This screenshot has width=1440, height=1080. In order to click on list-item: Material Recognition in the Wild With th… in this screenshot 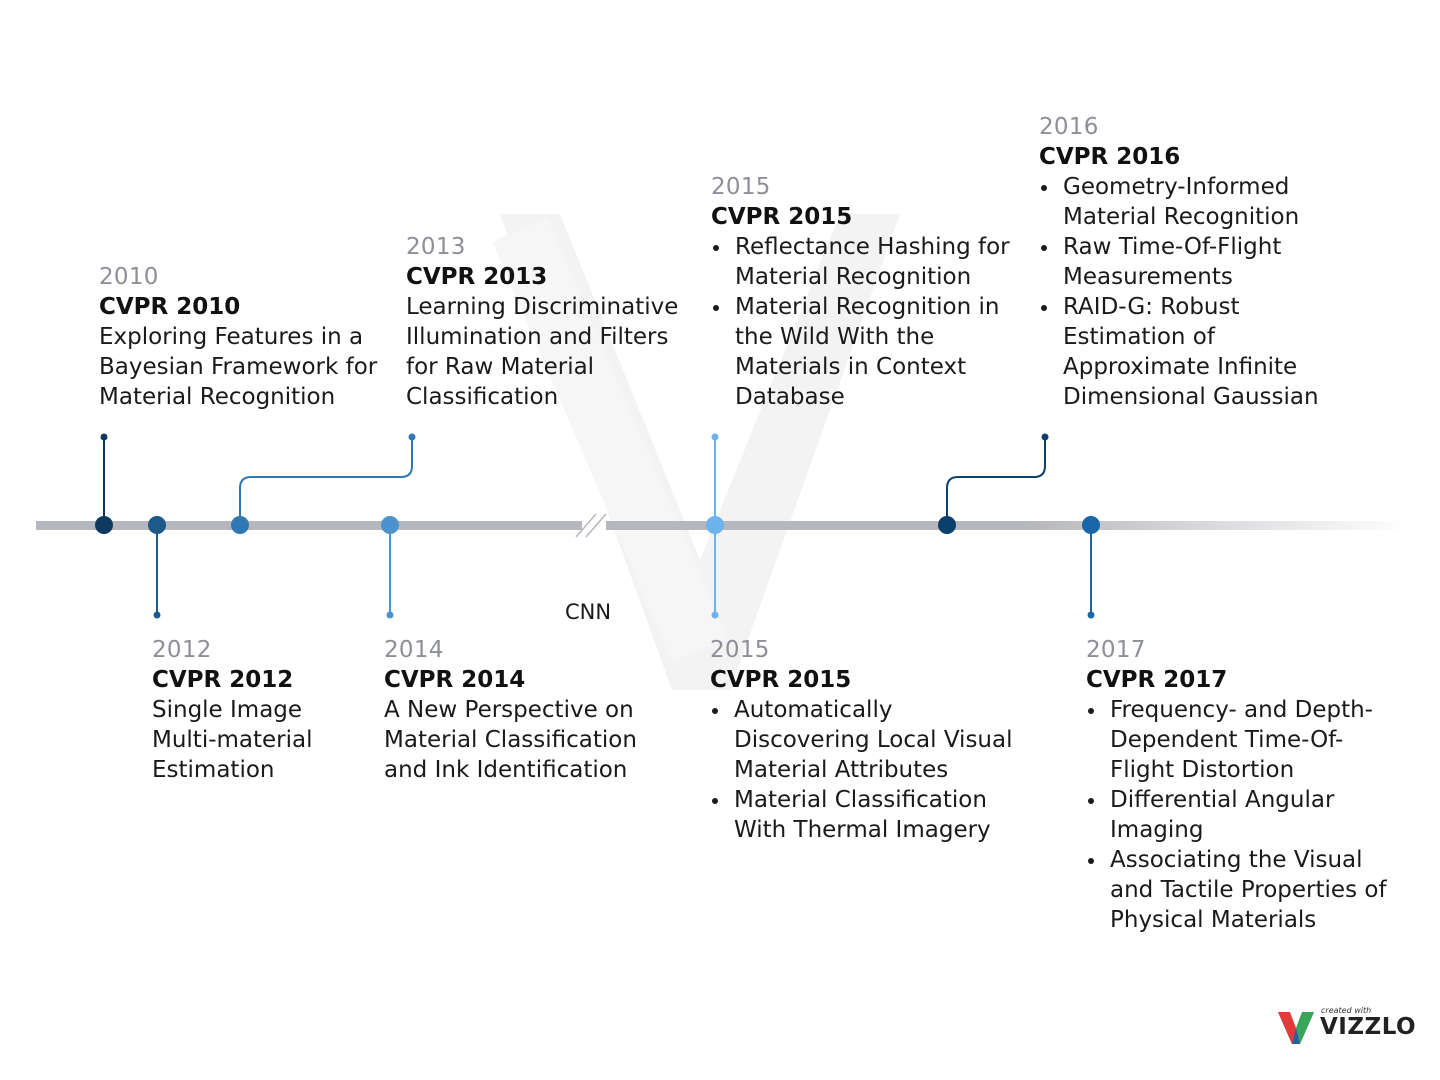, I will do `click(868, 352)`.